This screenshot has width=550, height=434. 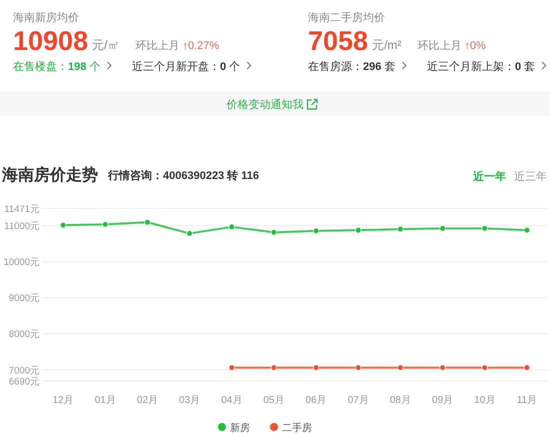 What do you see at coordinates (358, 400) in the screenshot?
I see `x-tick-label: 07月` at bounding box center [358, 400].